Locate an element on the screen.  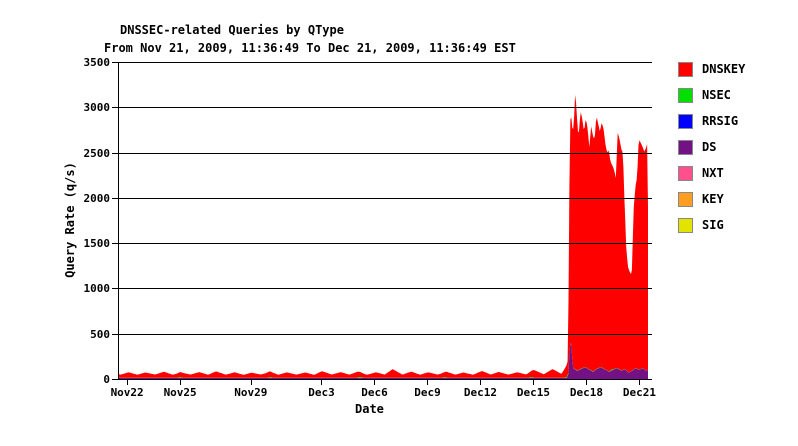
legend-label-nxt: NXT is located at coordinates (713, 173).